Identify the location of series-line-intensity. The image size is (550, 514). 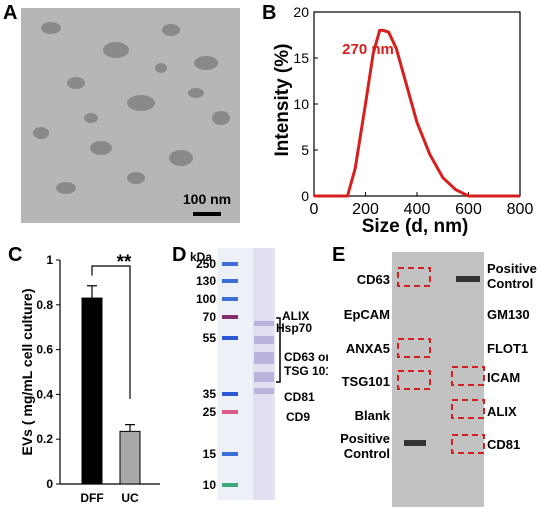
(417, 113).